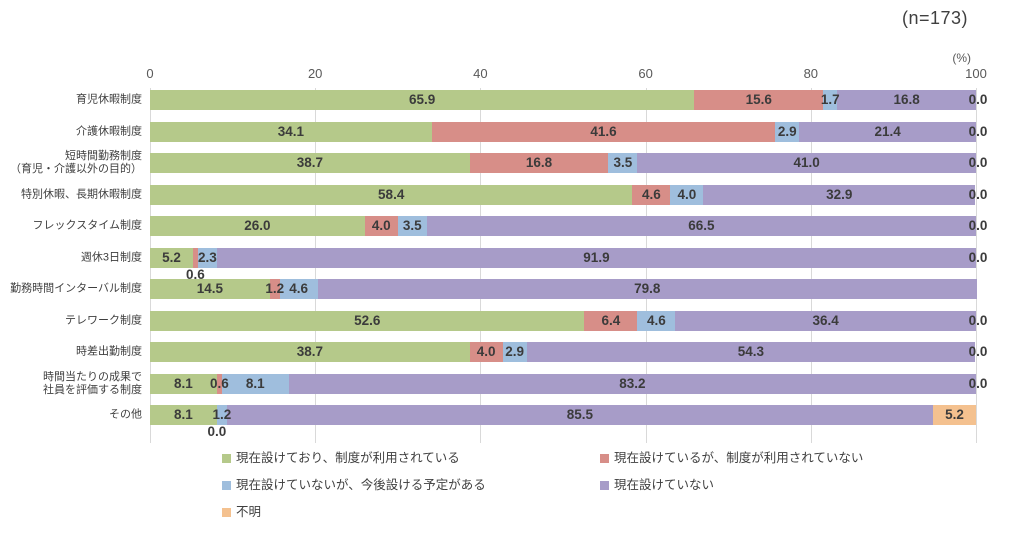 This screenshot has width=1024, height=533. Describe the element at coordinates (92, 383) in the screenshot. I see `category-label: 時間当たりの成果で 社員を評価する制度` at that location.